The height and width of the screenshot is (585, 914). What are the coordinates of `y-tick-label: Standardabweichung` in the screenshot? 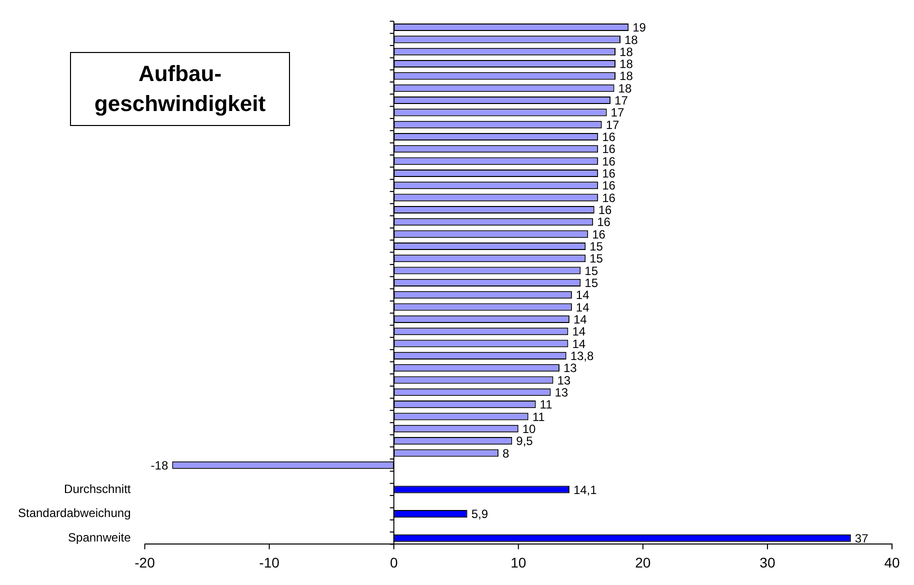 It's located at (74, 513).